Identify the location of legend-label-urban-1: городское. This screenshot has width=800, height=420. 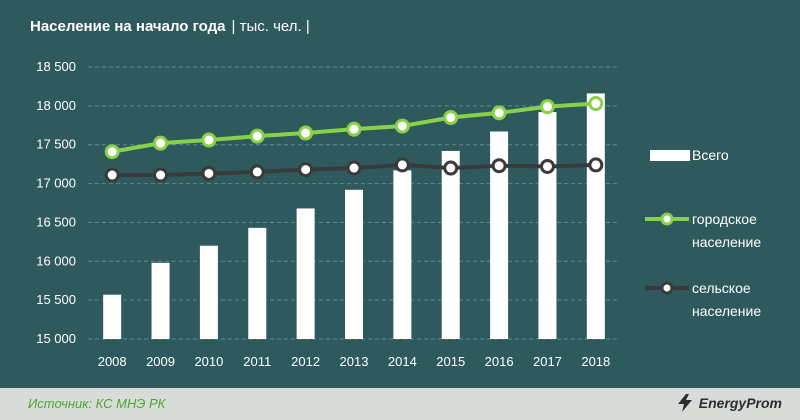
(724, 219).